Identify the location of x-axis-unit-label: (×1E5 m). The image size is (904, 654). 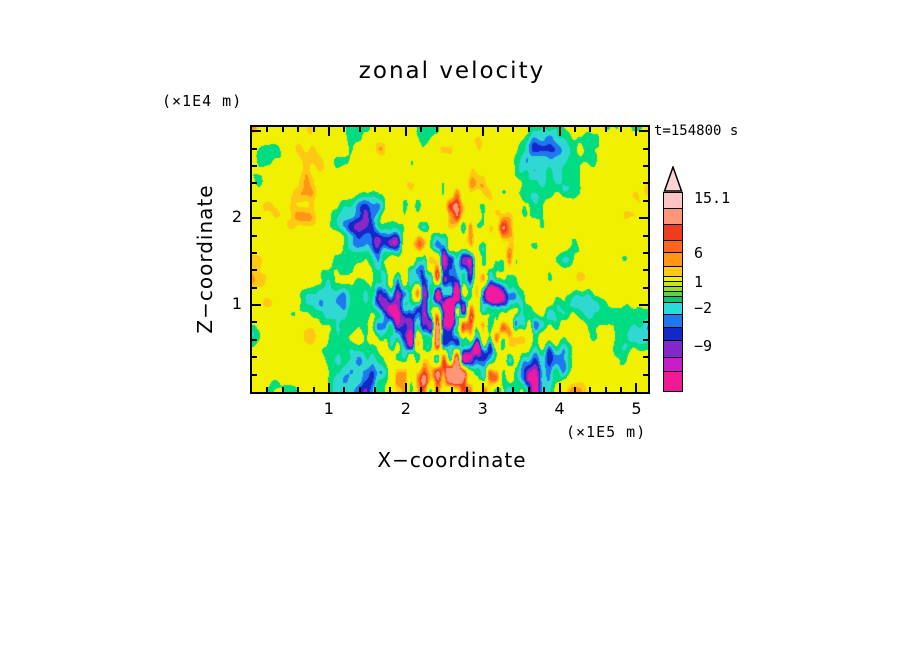
(606, 432).